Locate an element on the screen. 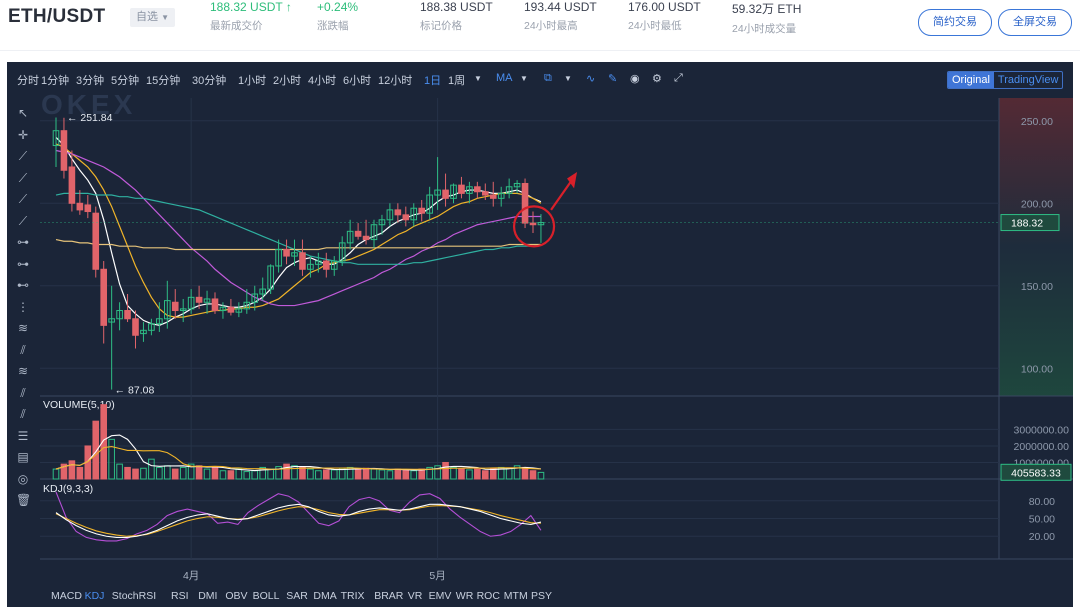 This screenshot has width=1080, height=611. indicator-tab-dma: DMA is located at coordinates (324, 596).